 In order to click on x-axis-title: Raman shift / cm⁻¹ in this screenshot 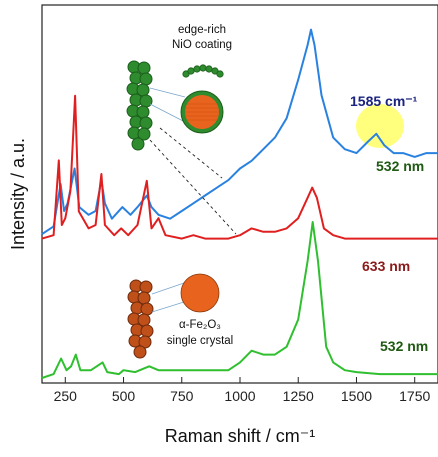, I will do `click(240, 436)`.